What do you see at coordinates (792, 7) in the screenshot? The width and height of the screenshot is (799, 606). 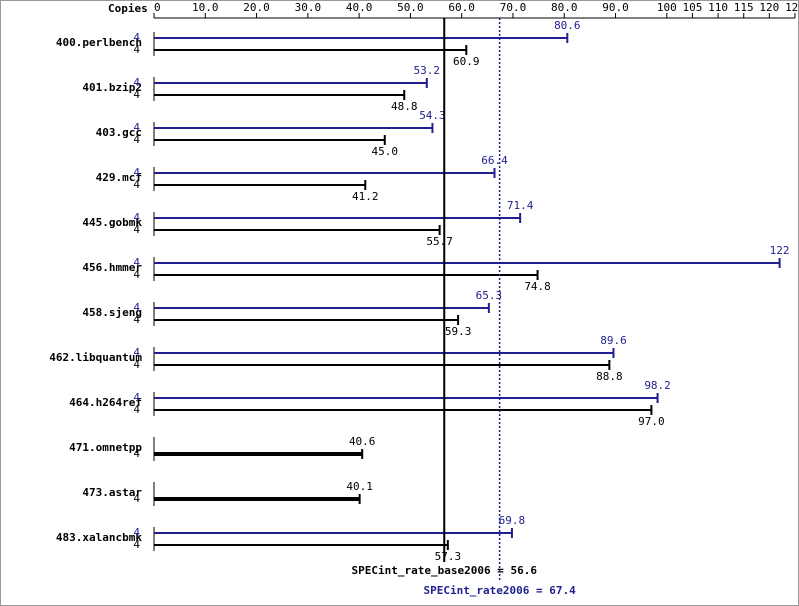 I see `x-tick-label: 125` at bounding box center [792, 7].